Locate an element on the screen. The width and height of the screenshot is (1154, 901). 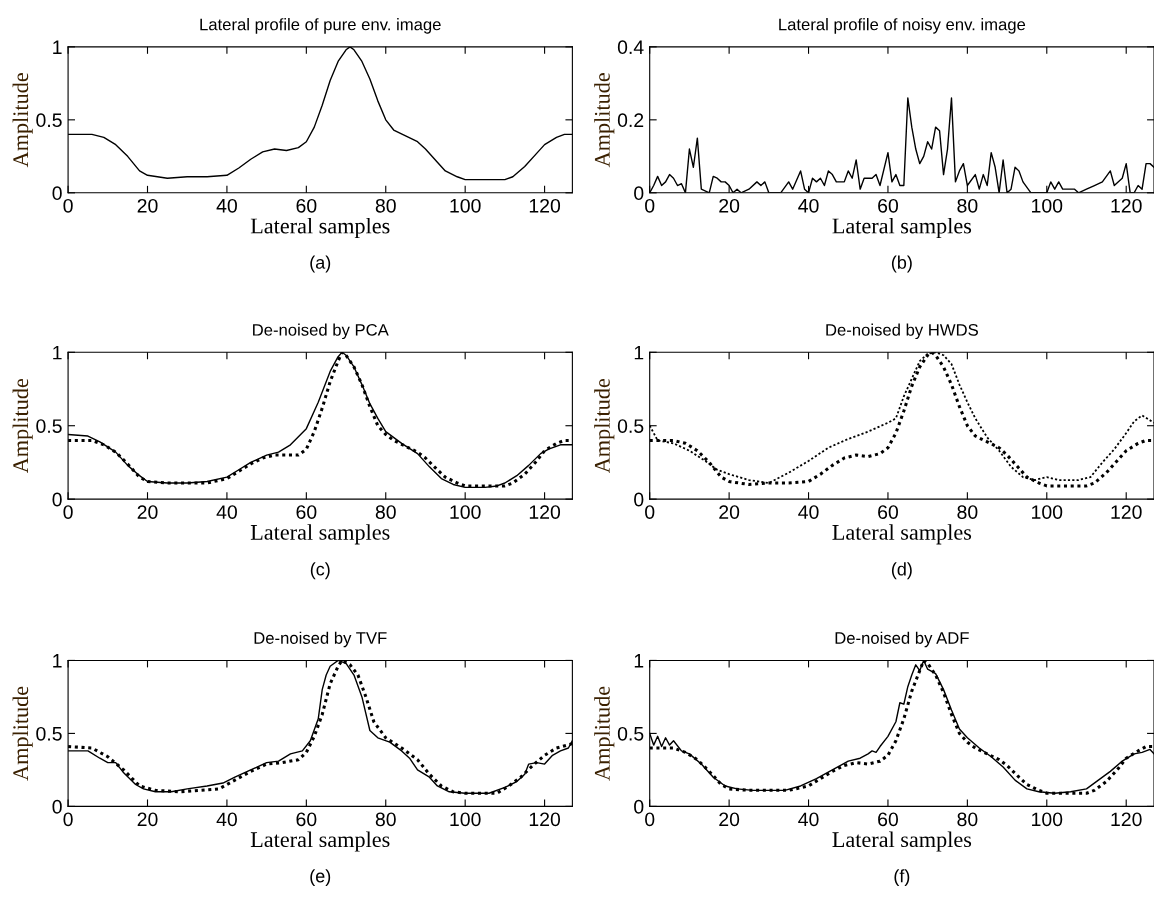
text: (b) is located at coordinates (901, 264).